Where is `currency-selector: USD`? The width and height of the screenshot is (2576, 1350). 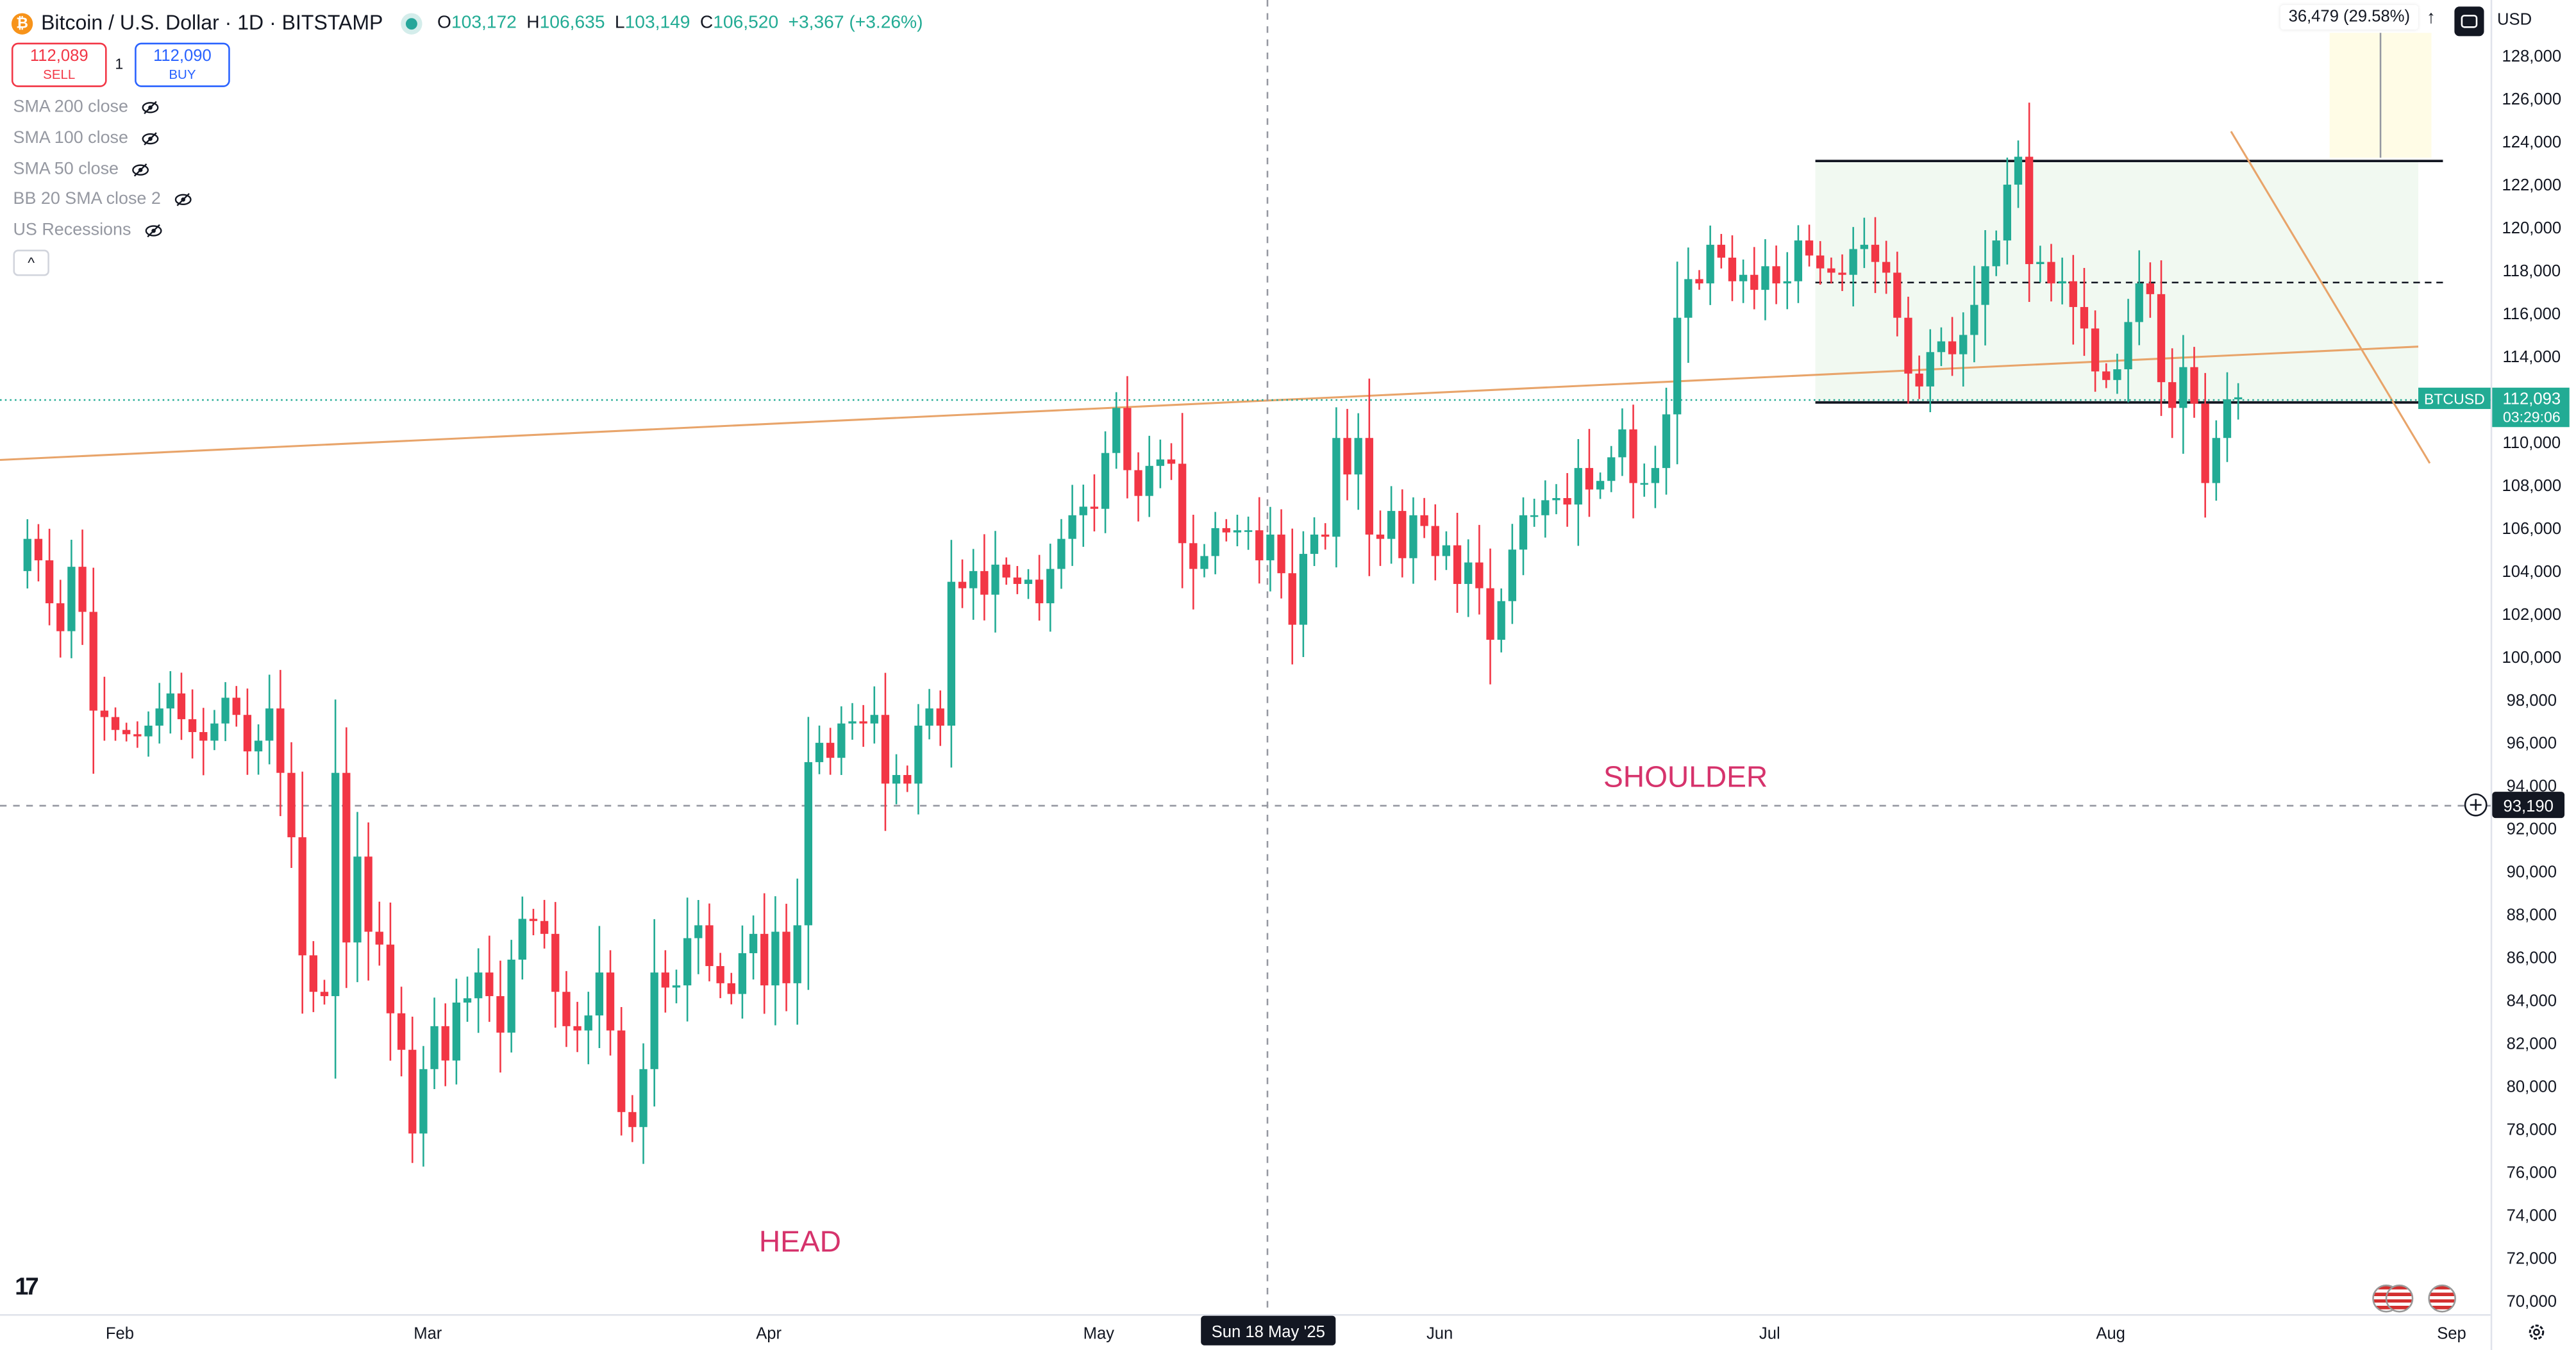 currency-selector: USD is located at coordinates (2514, 21).